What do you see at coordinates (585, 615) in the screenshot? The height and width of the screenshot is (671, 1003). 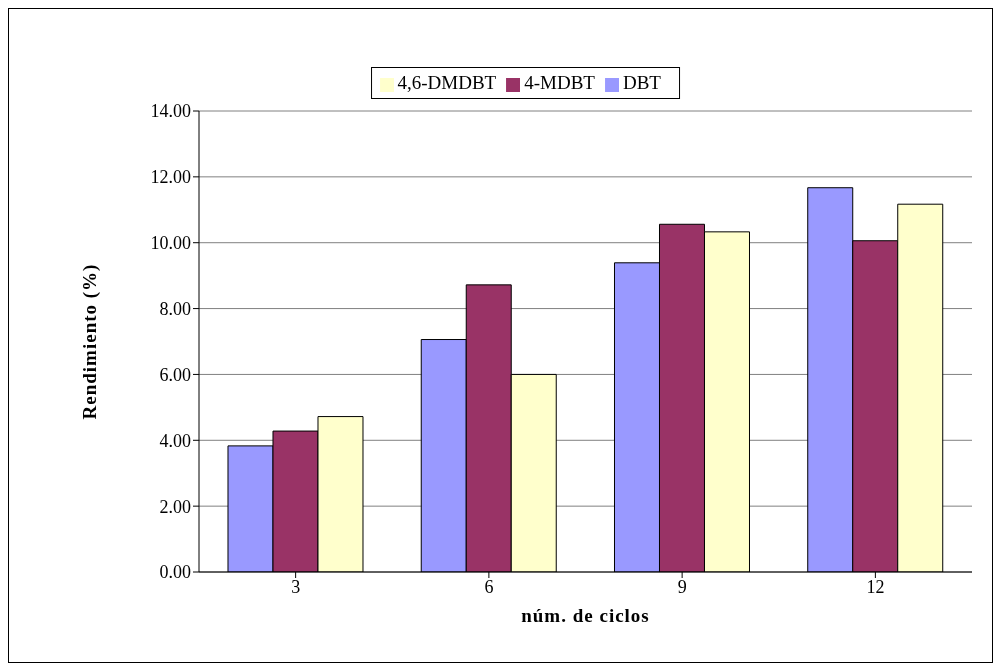 I see `x-axis-title: núm. de ciclos` at bounding box center [585, 615].